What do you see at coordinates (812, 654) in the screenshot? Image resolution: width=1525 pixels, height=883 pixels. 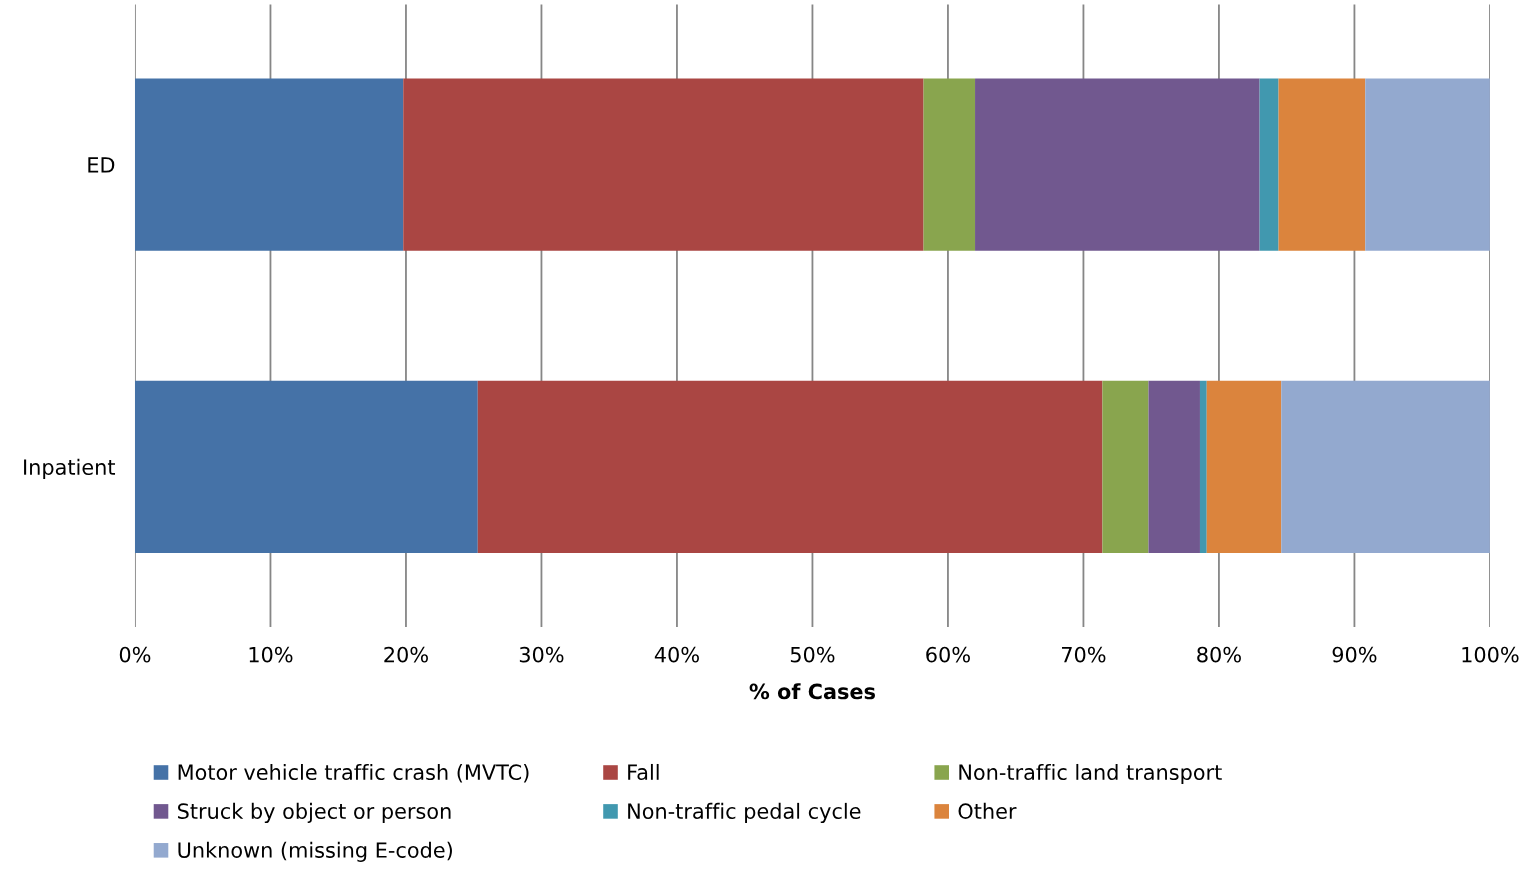 I see `x-tick-label: 50%` at bounding box center [812, 654].